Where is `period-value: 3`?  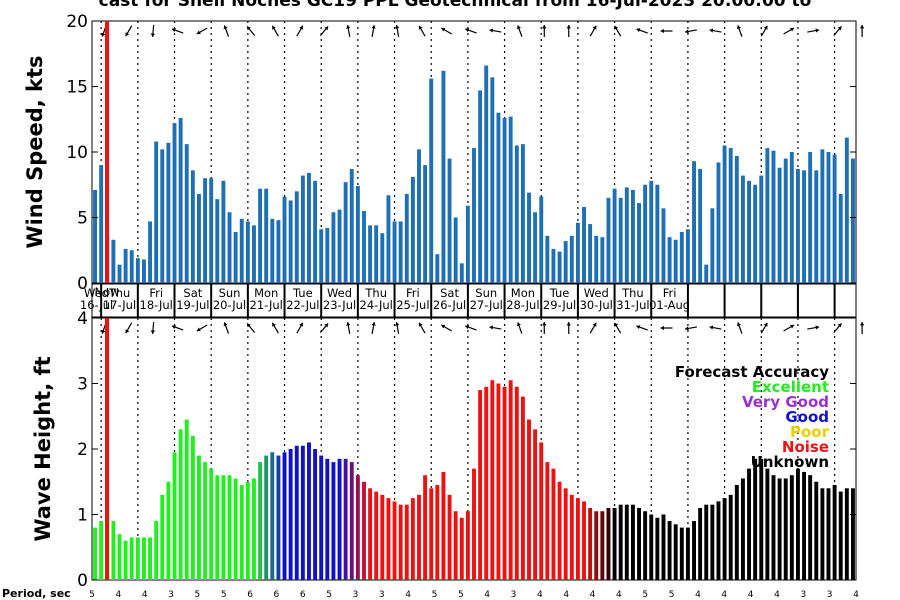 period-value: 3 is located at coordinates (803, 595).